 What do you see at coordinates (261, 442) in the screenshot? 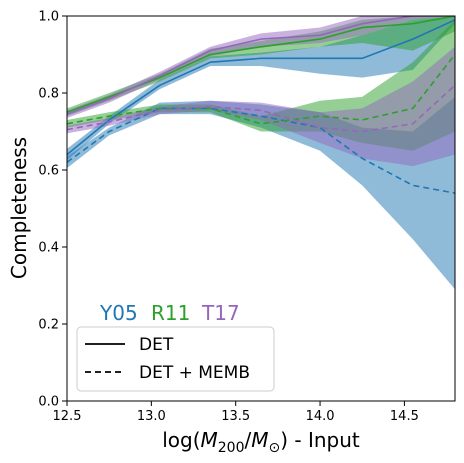
I see `x-axis-label: log(M200/M⊙) - Input` at bounding box center [261, 442].